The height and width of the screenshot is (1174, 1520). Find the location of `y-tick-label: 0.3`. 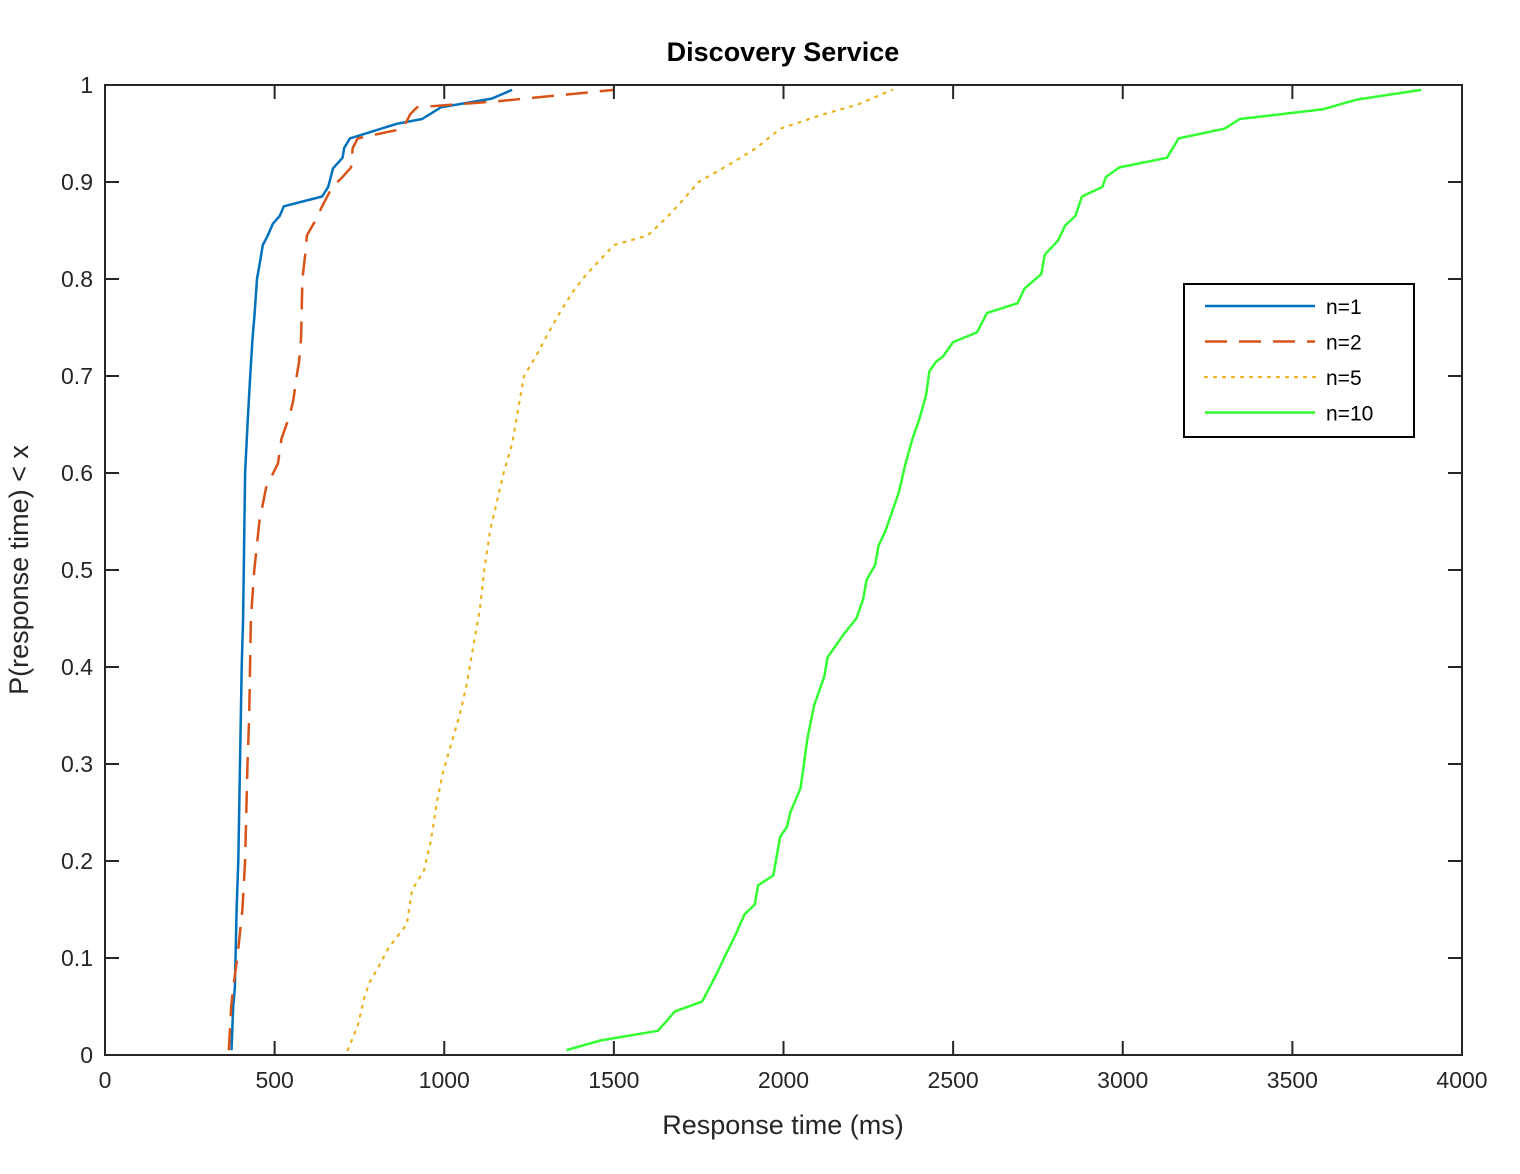

y-tick-label: 0.3 is located at coordinates (77, 764).